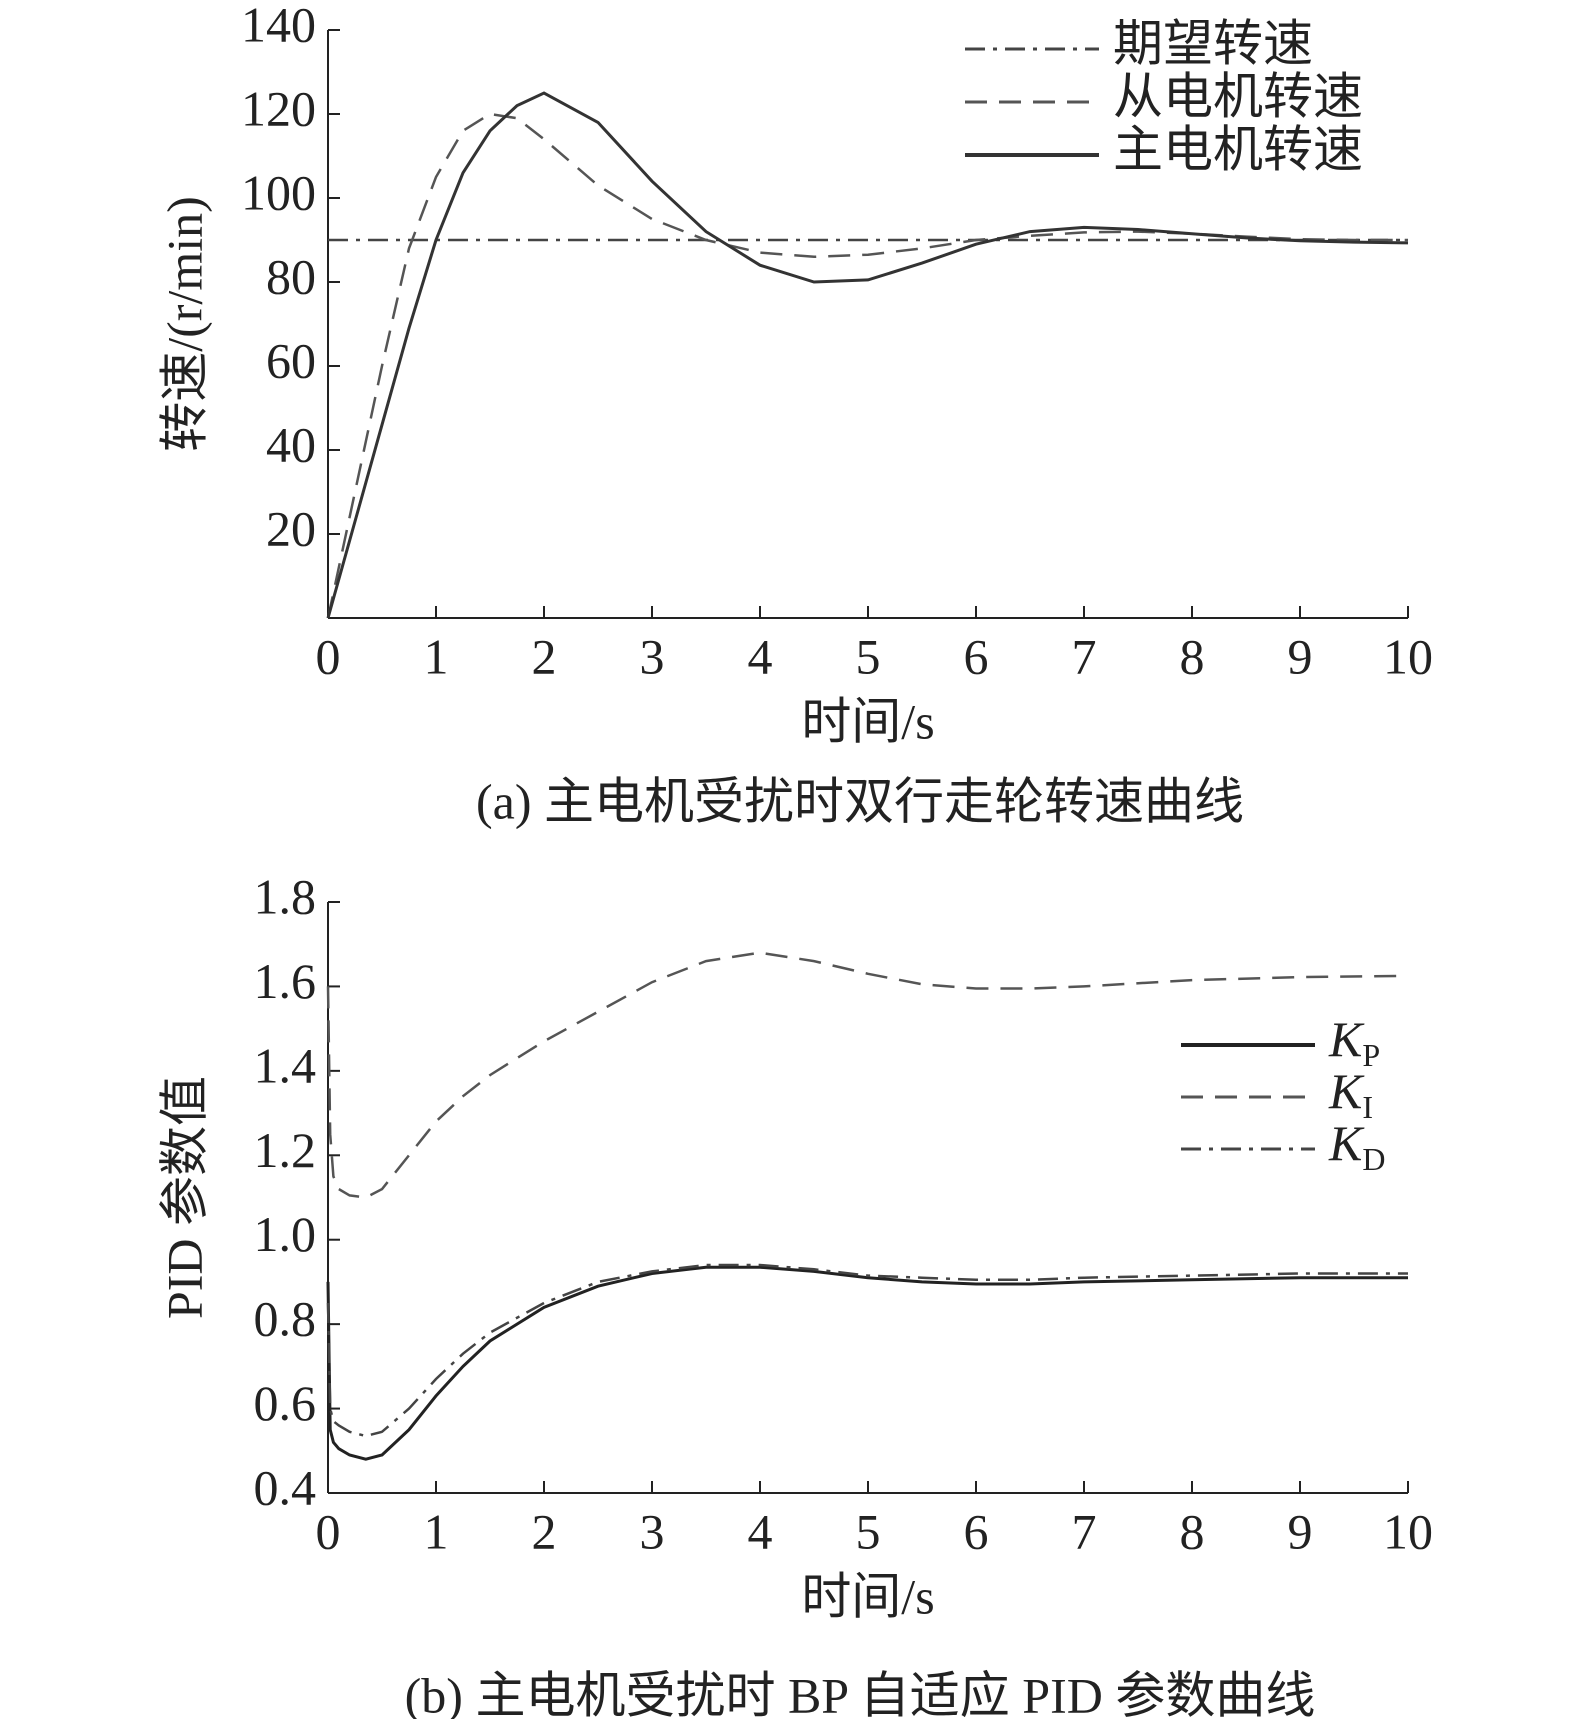  Describe the element at coordinates (278, 26) in the screenshot. I see `y-tick-label: 140` at that location.